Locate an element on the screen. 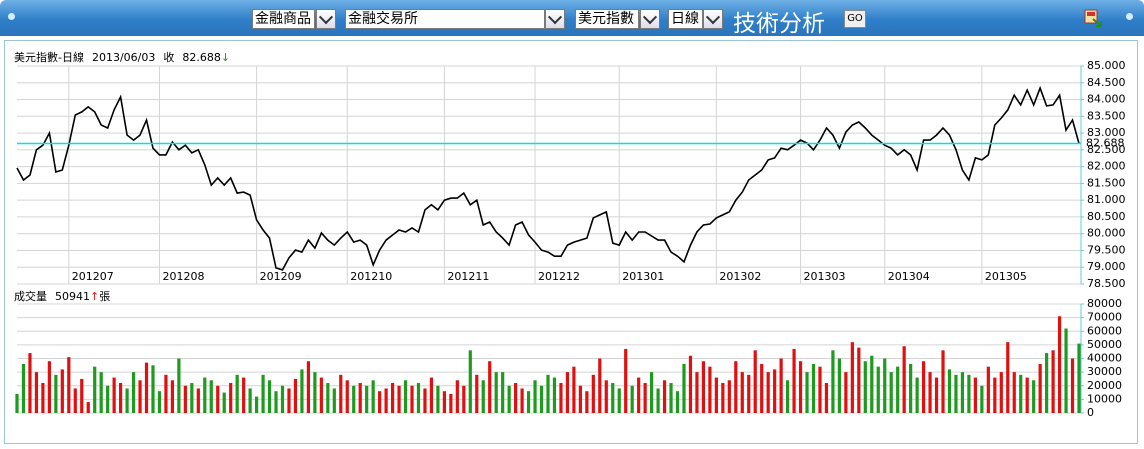  volume-last: 50941 is located at coordinates (72, 296).